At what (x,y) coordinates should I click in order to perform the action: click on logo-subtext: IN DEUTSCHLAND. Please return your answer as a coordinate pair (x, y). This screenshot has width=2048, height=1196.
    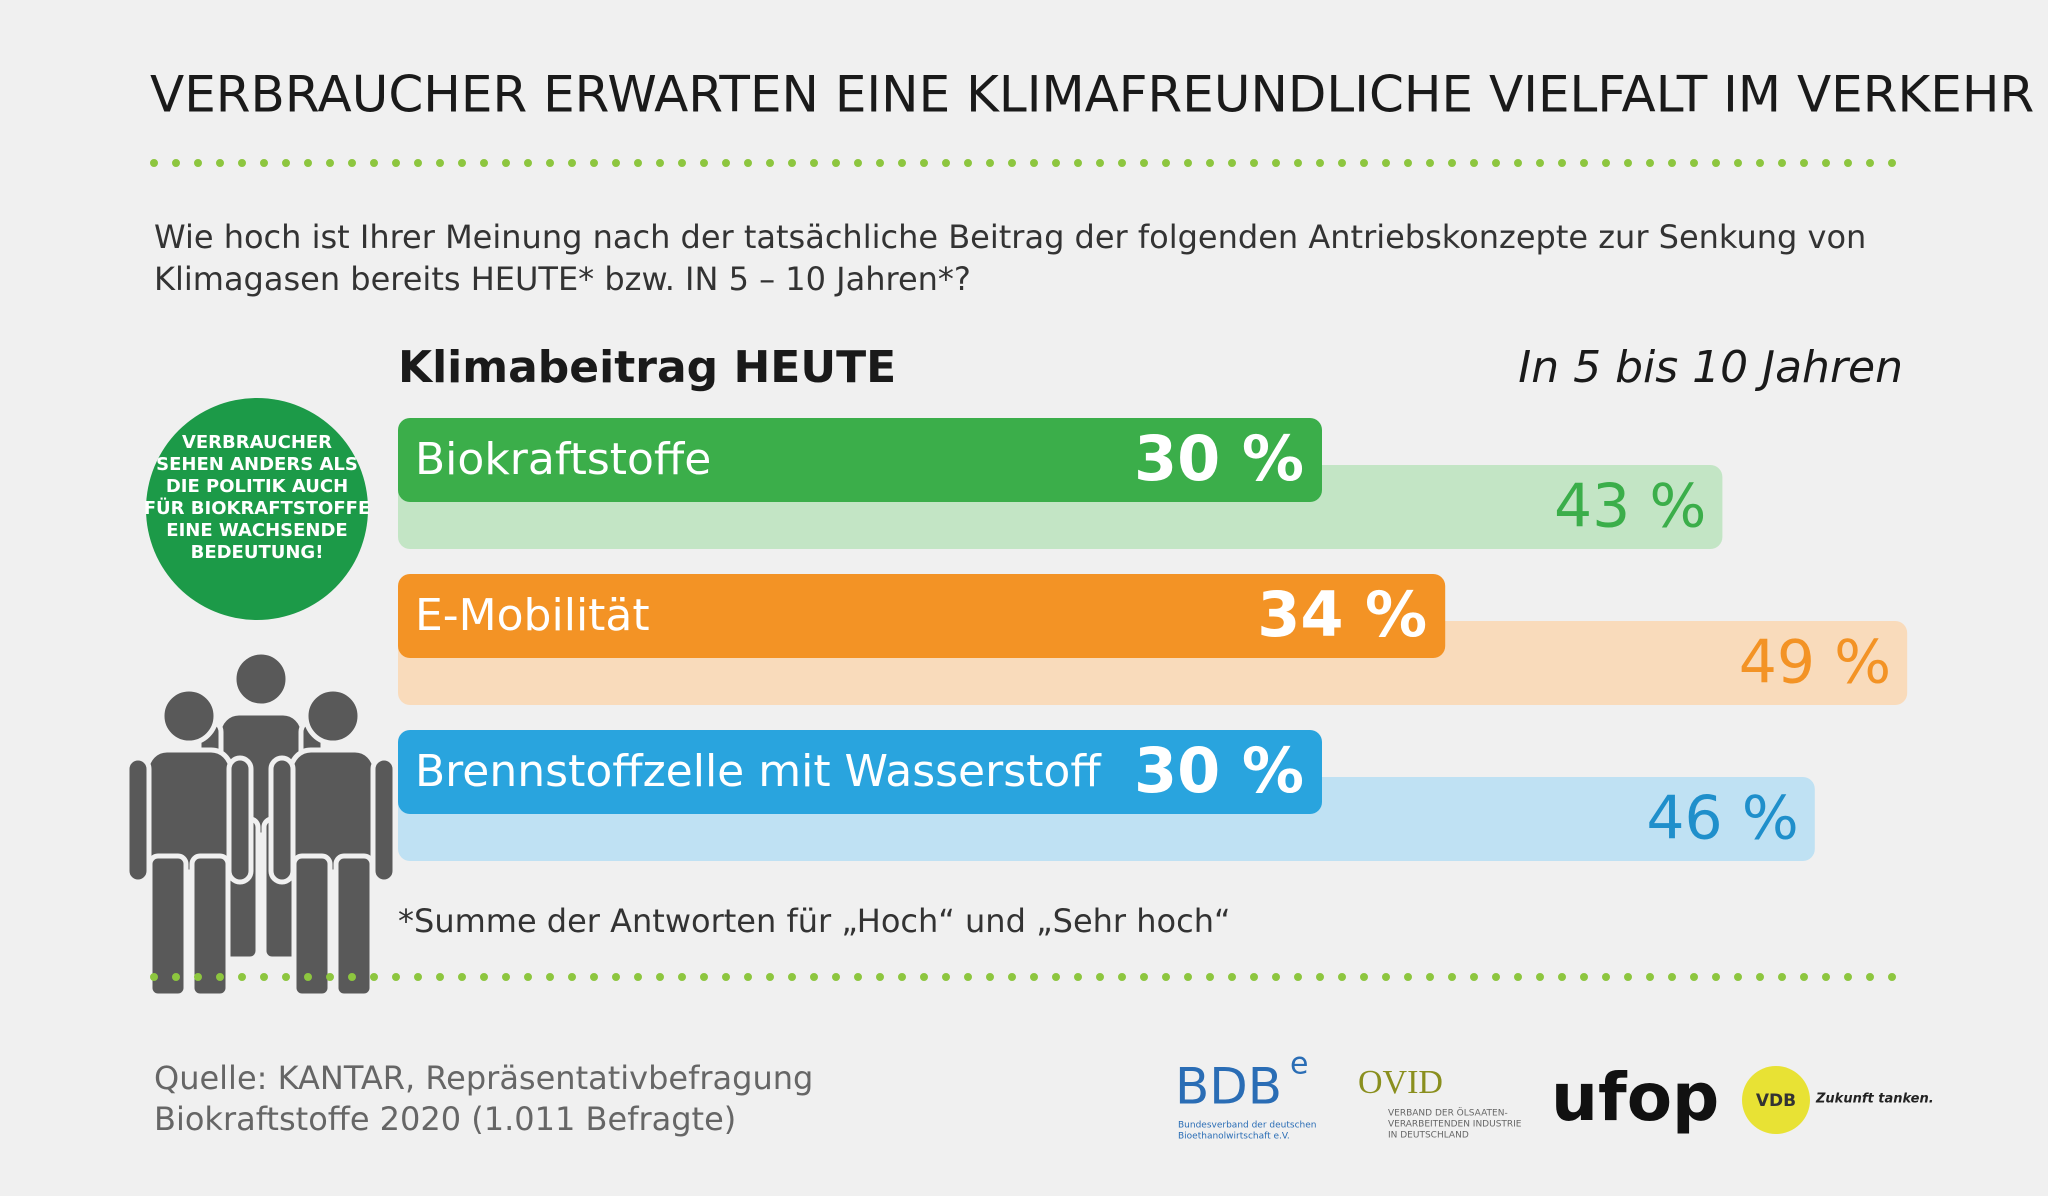
    Looking at the image, I should click on (1428, 1136).